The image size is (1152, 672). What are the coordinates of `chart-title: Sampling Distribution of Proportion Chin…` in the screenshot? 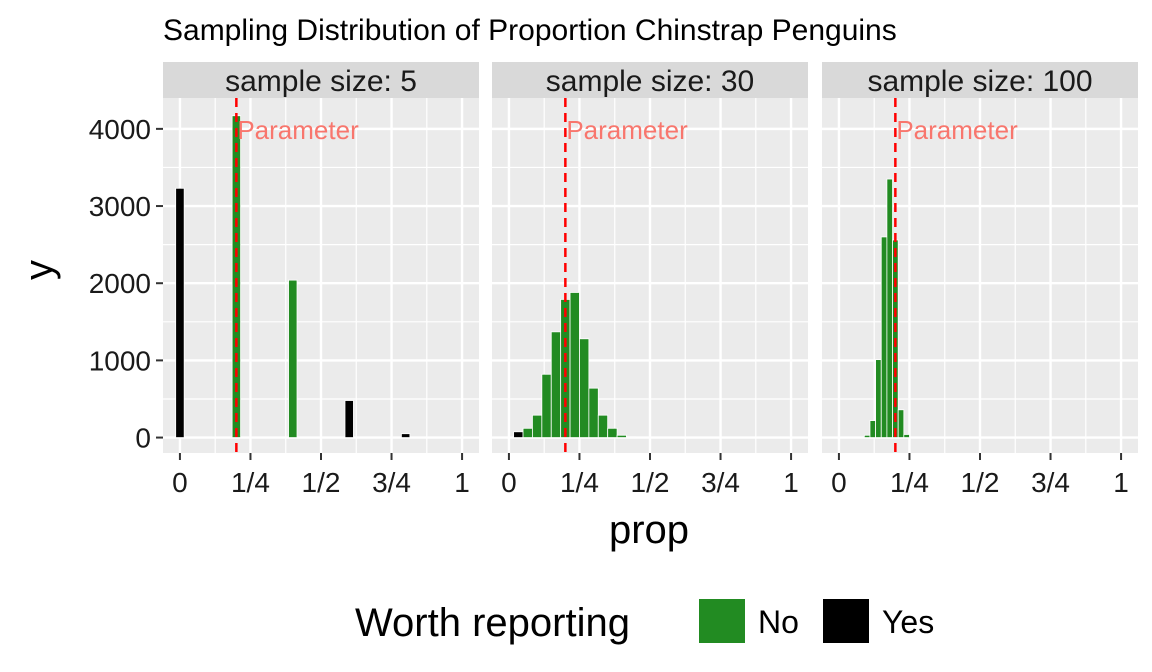 It's located at (530, 30).